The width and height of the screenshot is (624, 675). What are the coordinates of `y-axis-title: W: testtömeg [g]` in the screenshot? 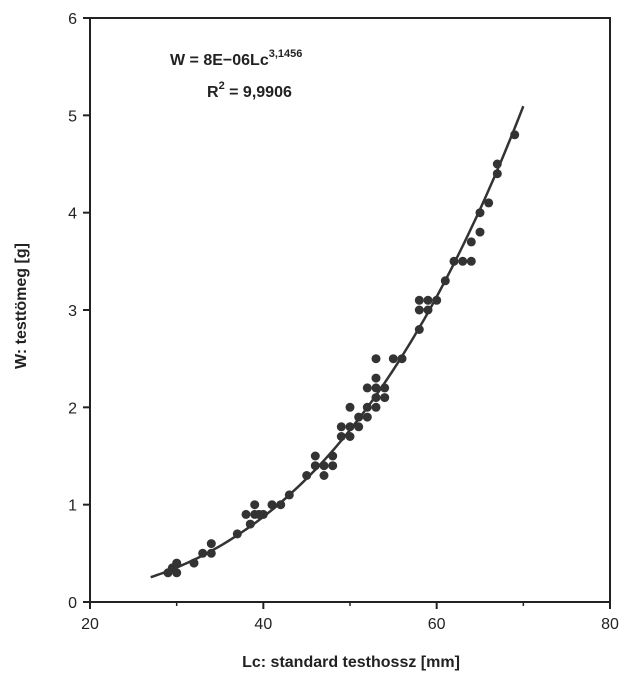 It's located at (21, 306).